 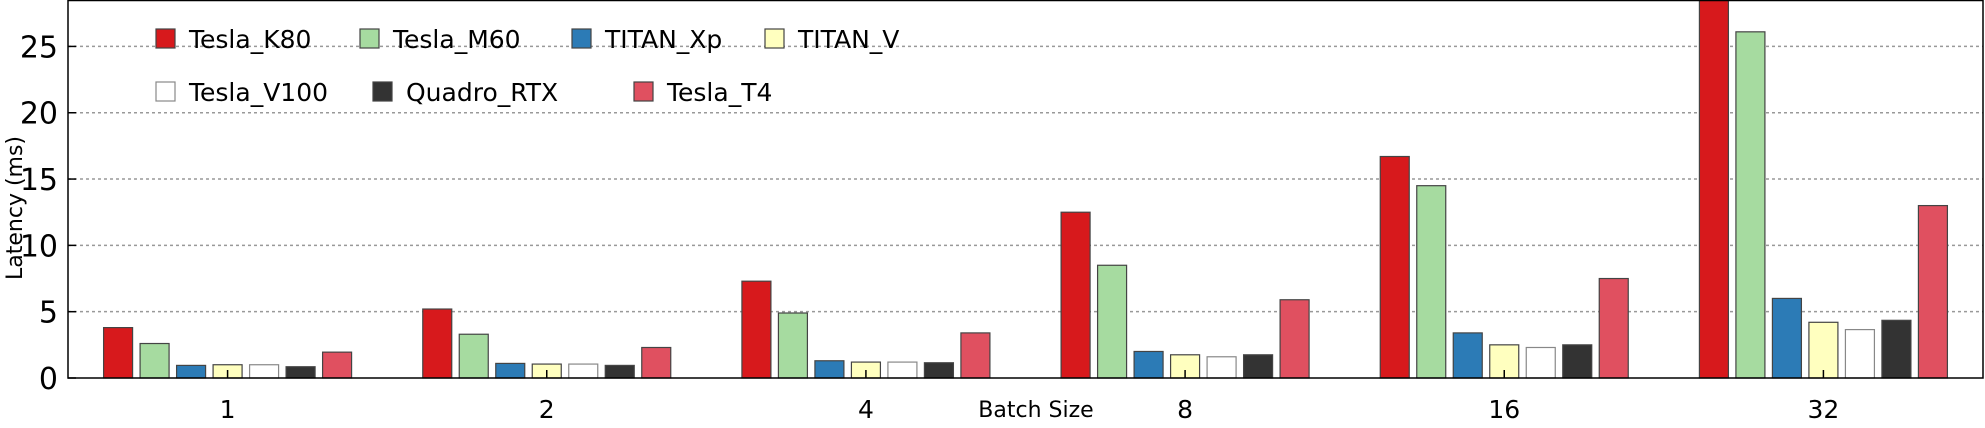 What do you see at coordinates (382, 91) in the screenshot?
I see `legend-swatch-Quadro_RTX` at bounding box center [382, 91].